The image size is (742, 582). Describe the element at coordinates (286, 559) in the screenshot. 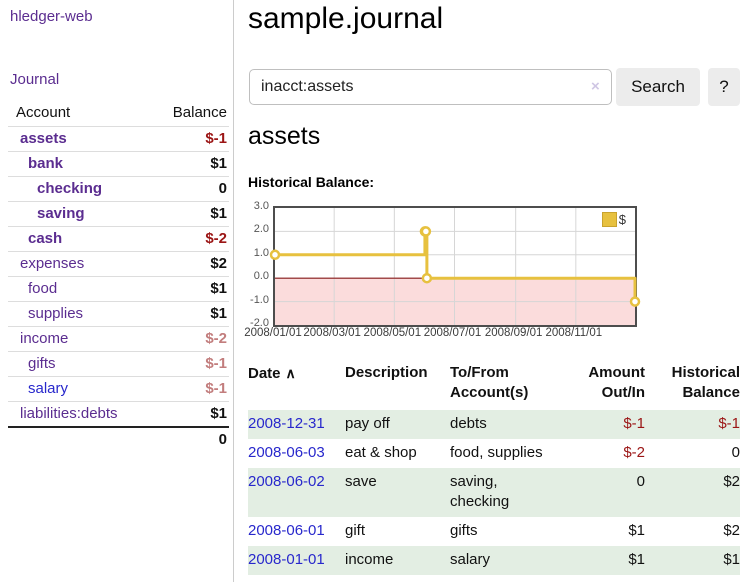

I see `transaction-date-link: 2008-01-01` at that location.